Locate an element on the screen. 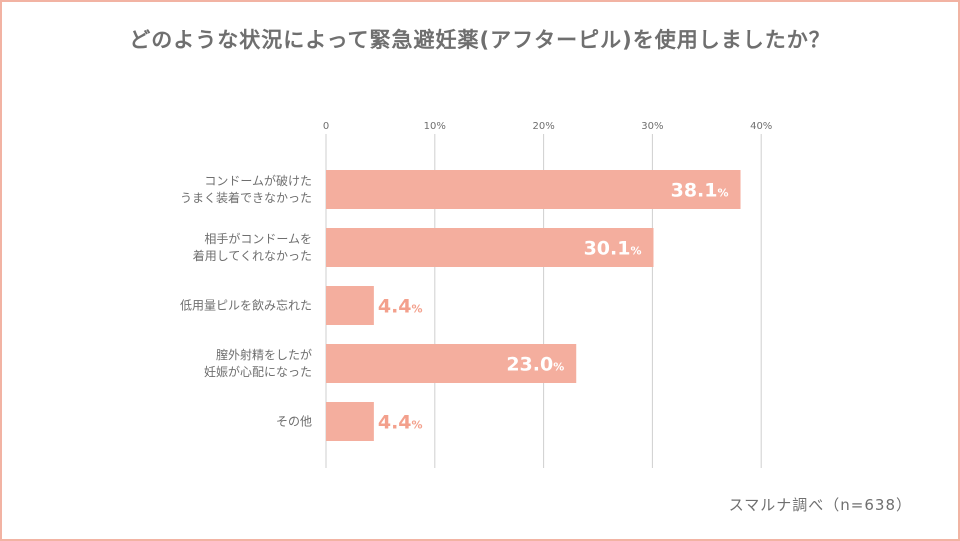  category-label: 相手がコンドームを着用してくれなかった is located at coordinates (252, 247).